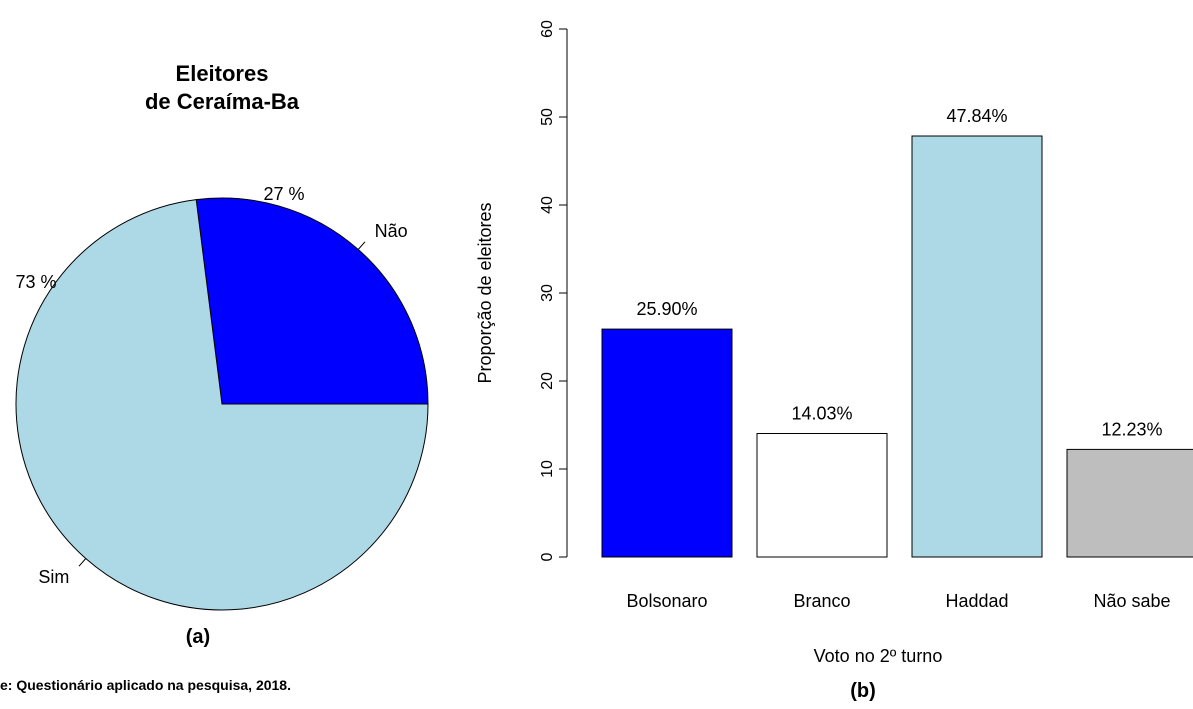 The width and height of the screenshot is (1193, 709). Describe the element at coordinates (547, 117) in the screenshot. I see `y-tick-label: 50` at that location.